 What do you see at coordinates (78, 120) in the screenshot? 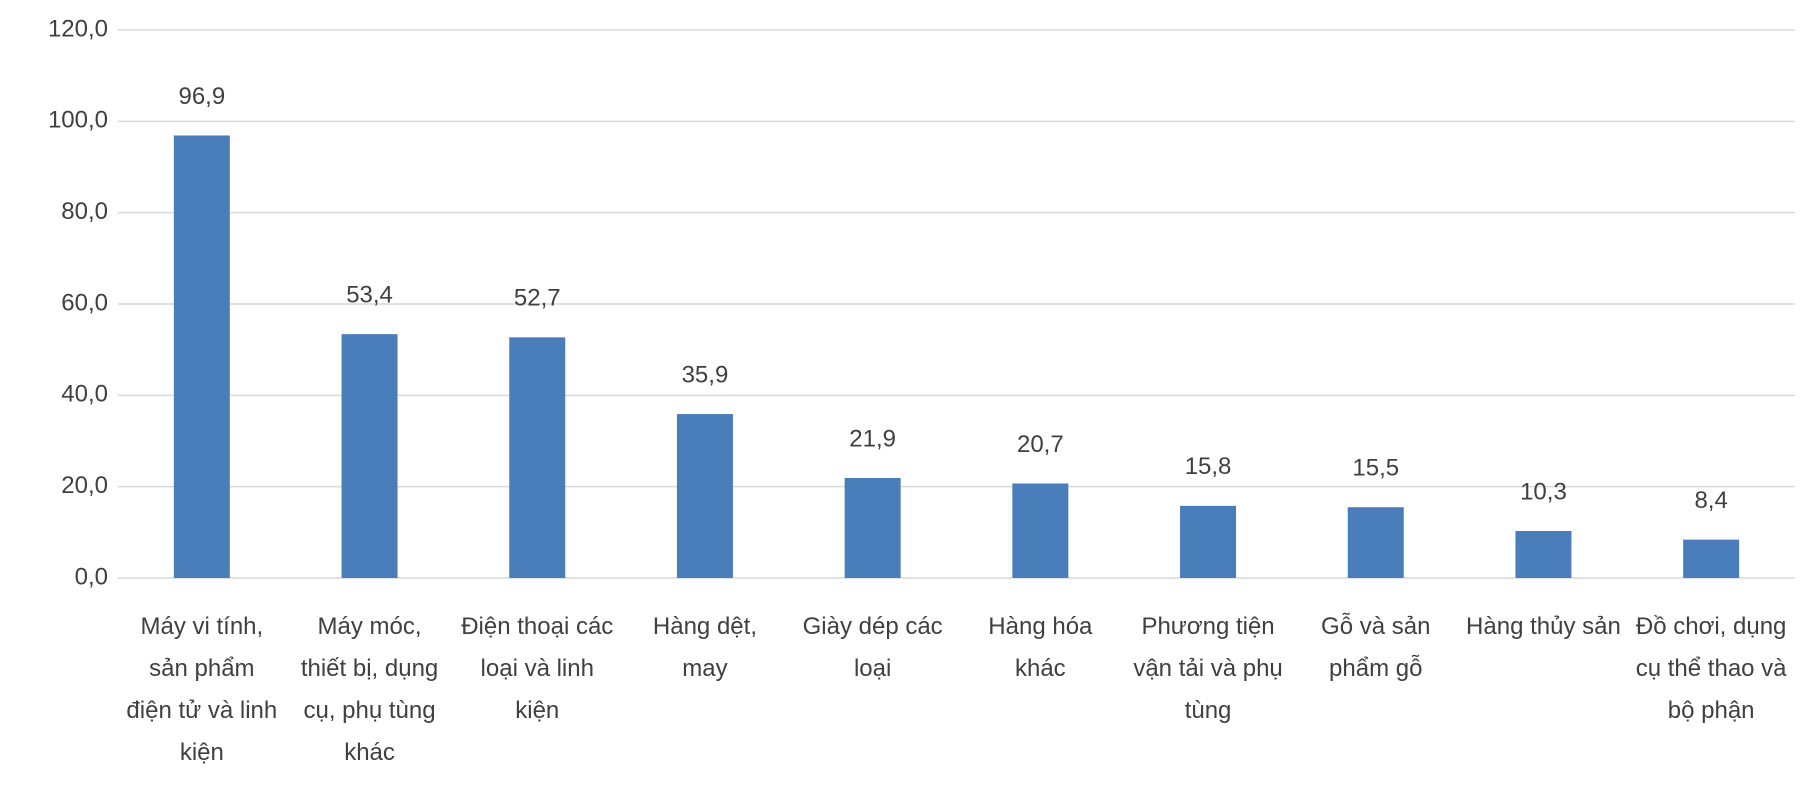
I see `y-tick-label: 100,0` at bounding box center [78, 120].